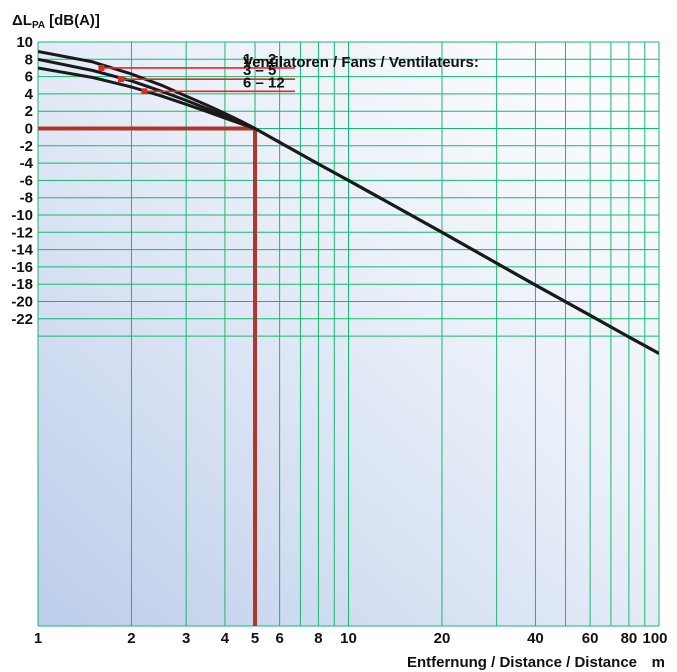 The width and height of the screenshot is (677, 672). I want to click on legend-title: Ventilatoren / Fans / Ventilateurs:, so click(361, 62).